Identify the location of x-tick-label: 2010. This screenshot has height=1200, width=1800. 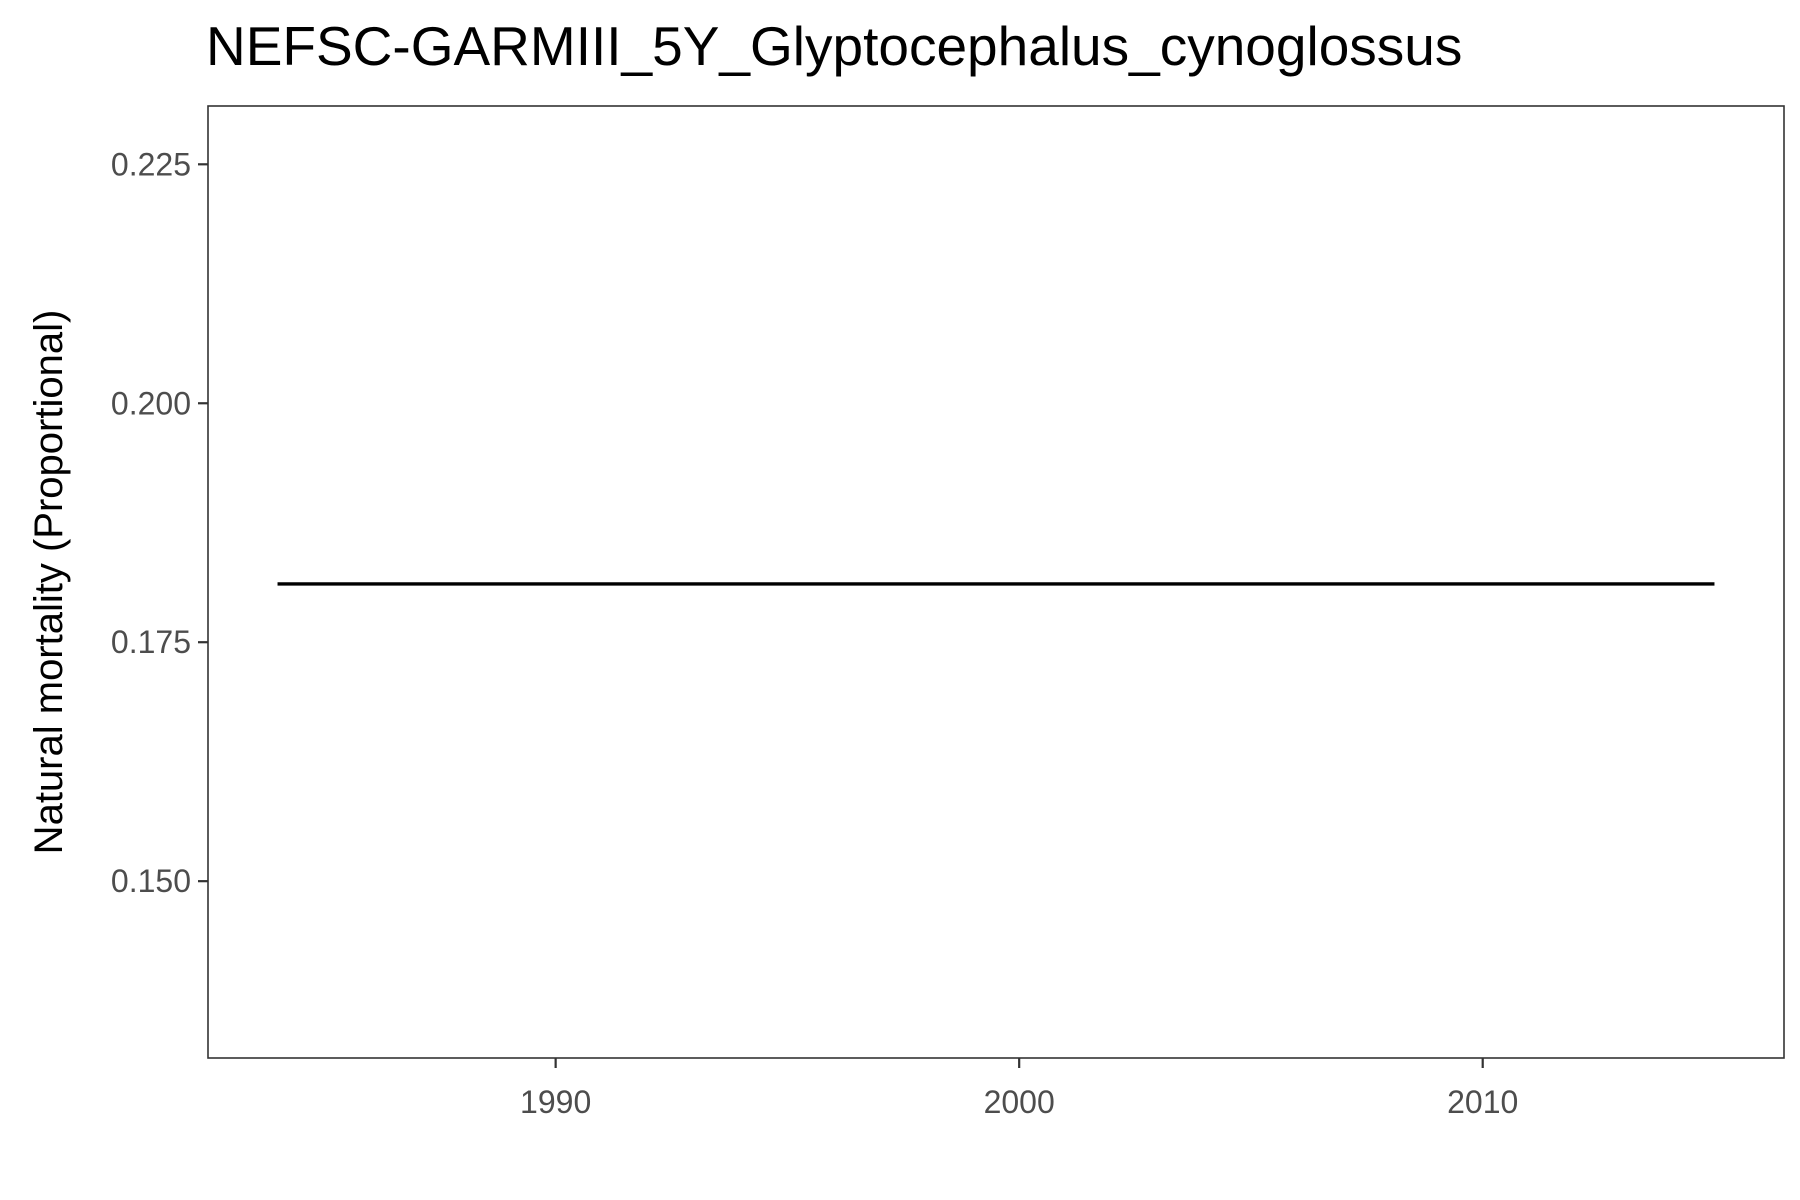
(1482, 1102).